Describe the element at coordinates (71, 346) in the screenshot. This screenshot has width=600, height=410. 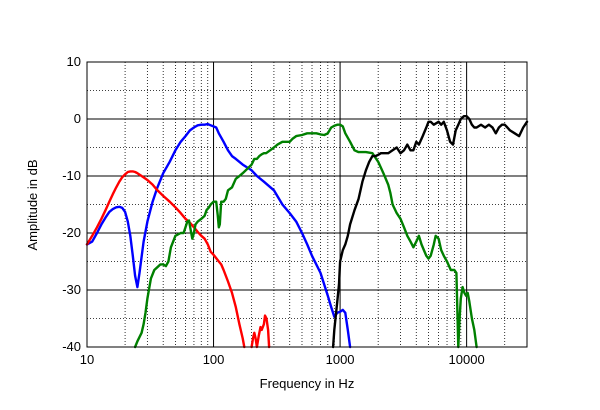
I see `y-tick-label: -40` at that location.